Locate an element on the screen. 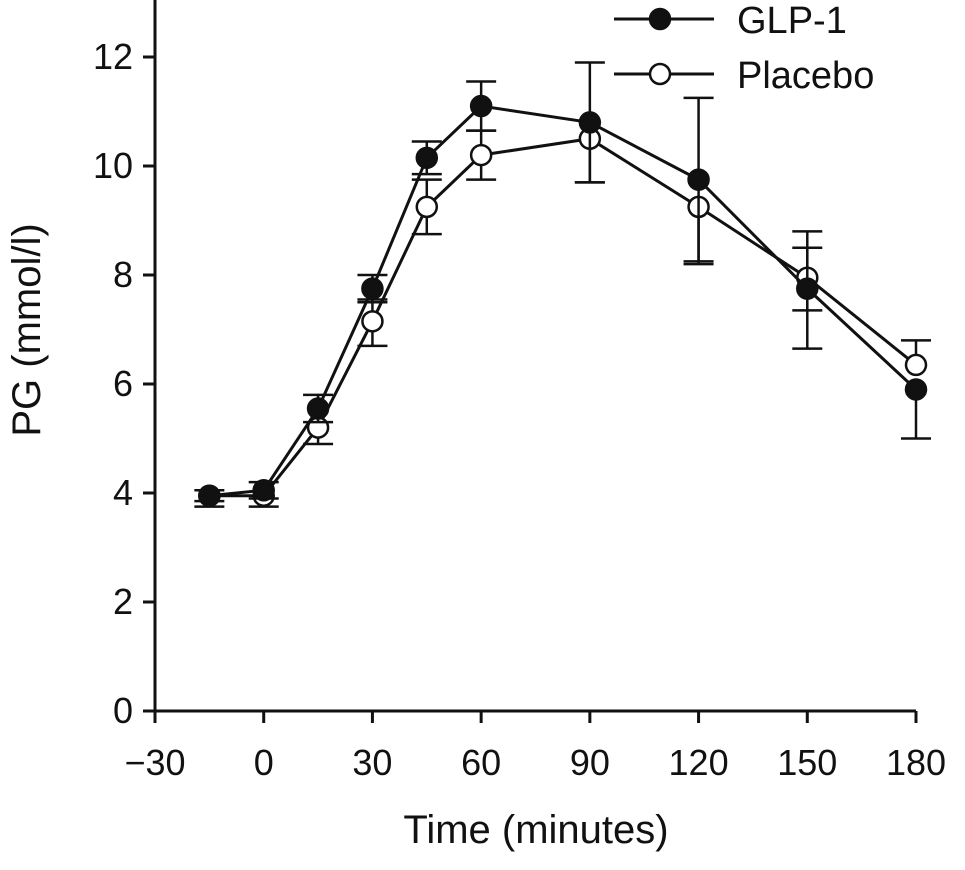  x-tick-label: 150 is located at coordinates (807, 762).